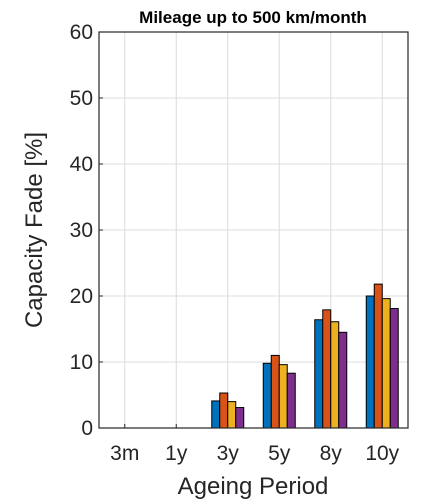  Describe the element at coordinates (81, 230) in the screenshot. I see `y-tick-label-30: 30` at that location.